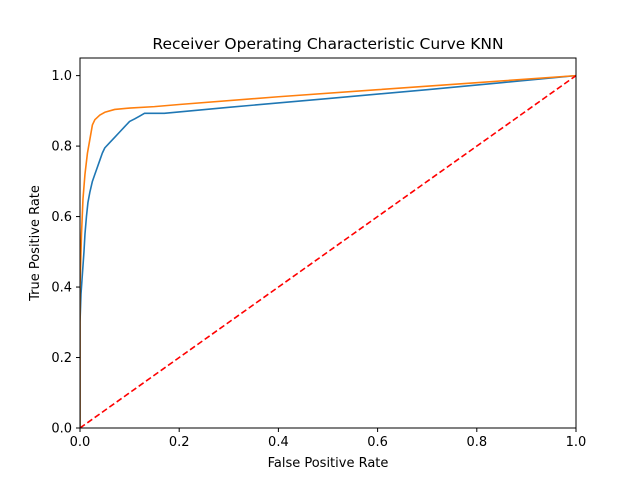 This screenshot has width=640, height=480. Describe the element at coordinates (278, 442) in the screenshot. I see `x-tick-label: 0.4` at that location.